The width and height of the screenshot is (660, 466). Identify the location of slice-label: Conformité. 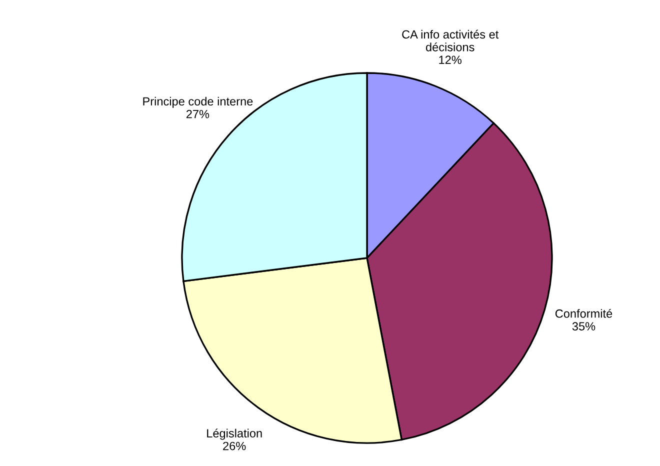
(583, 313).